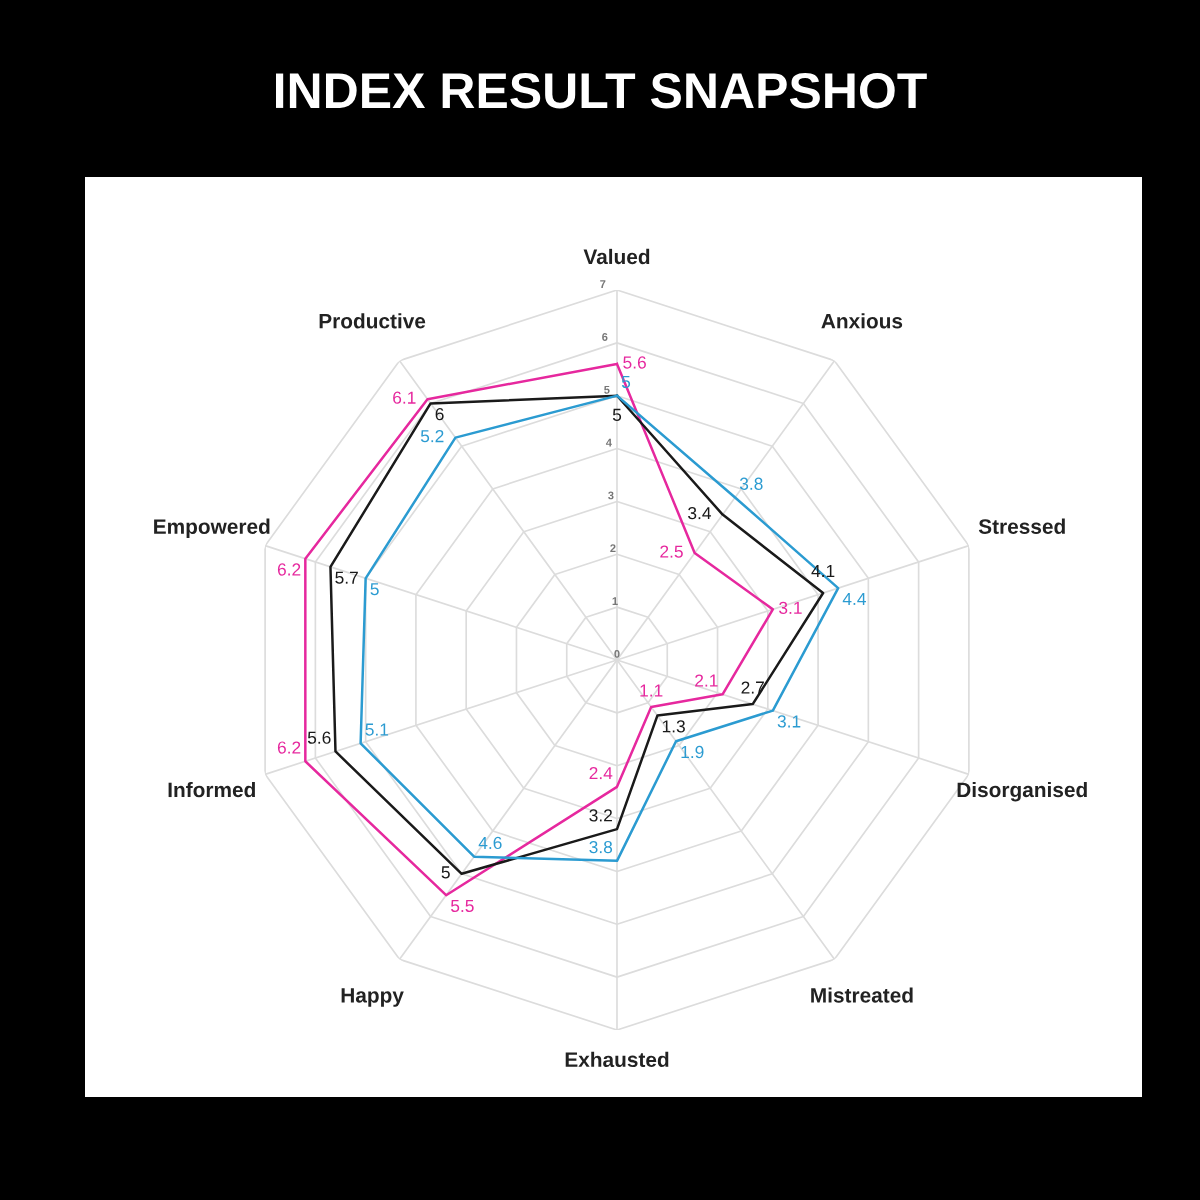 Image resolution: width=1200 pixels, height=1200 pixels. Describe the element at coordinates (692, 752) in the screenshot. I see `data-label: 1.9` at that location.